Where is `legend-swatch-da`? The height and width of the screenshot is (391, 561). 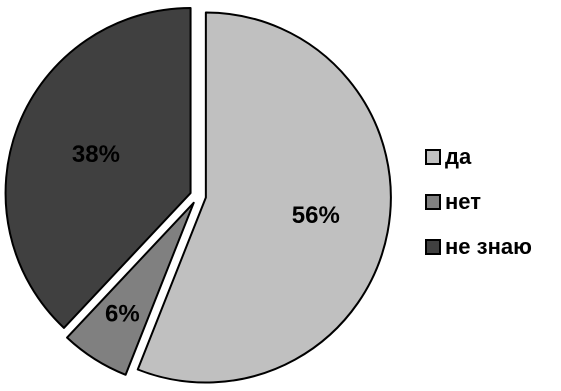
legend-swatch-da is located at coordinates (433, 157).